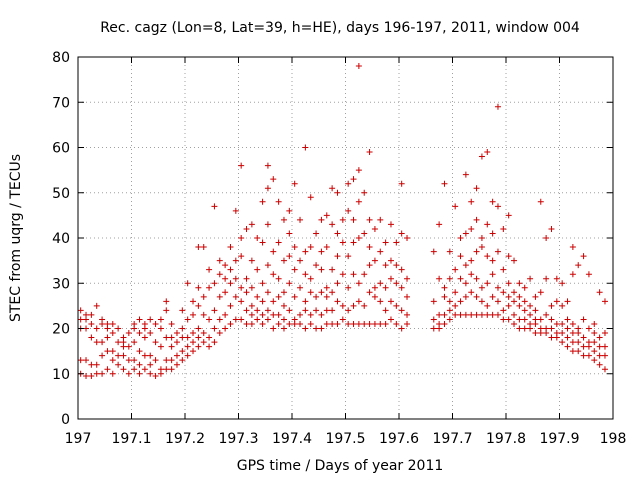  I want to click on y-tick-label: 0, so click(65, 420).